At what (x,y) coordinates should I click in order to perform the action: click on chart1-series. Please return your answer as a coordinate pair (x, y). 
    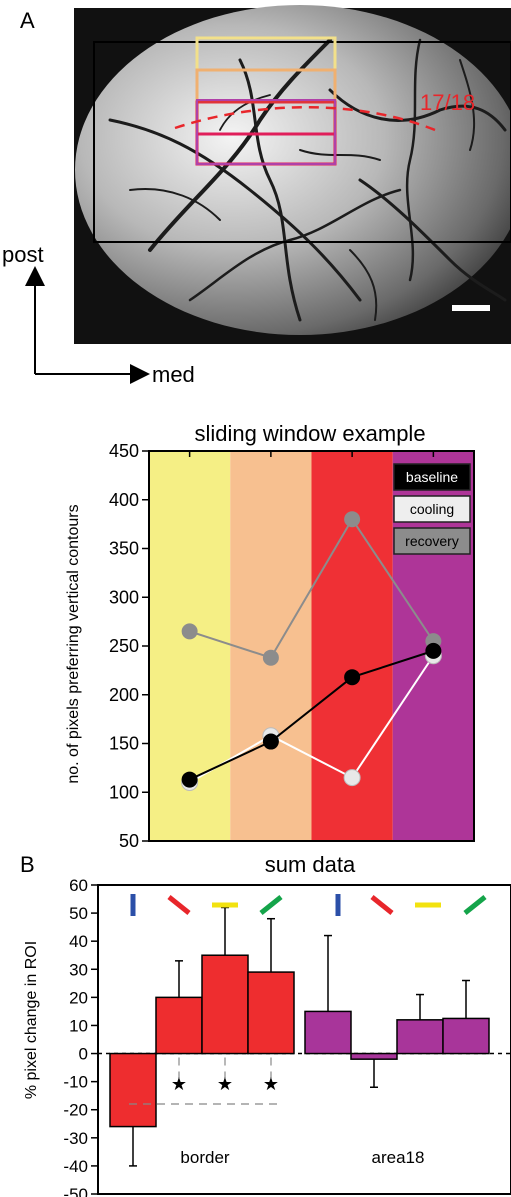
    Looking at the image, I should click on (311, 651).